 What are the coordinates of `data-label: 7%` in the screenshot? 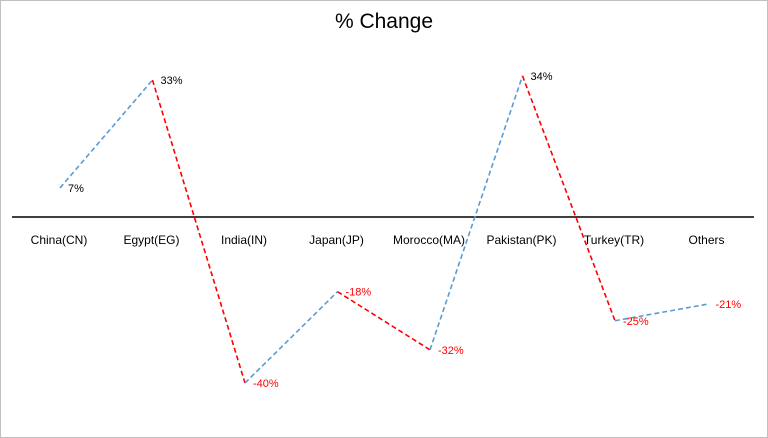 It's located at (76, 189).